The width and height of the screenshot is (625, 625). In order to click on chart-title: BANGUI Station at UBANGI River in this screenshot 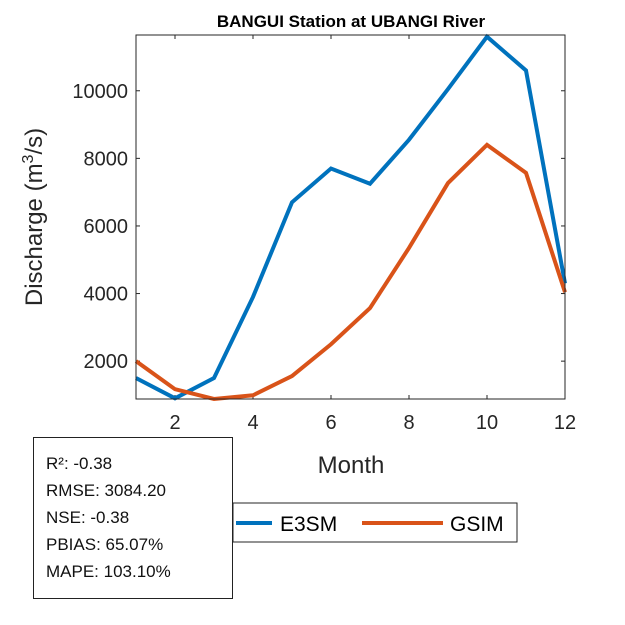, I will do `click(351, 21)`.